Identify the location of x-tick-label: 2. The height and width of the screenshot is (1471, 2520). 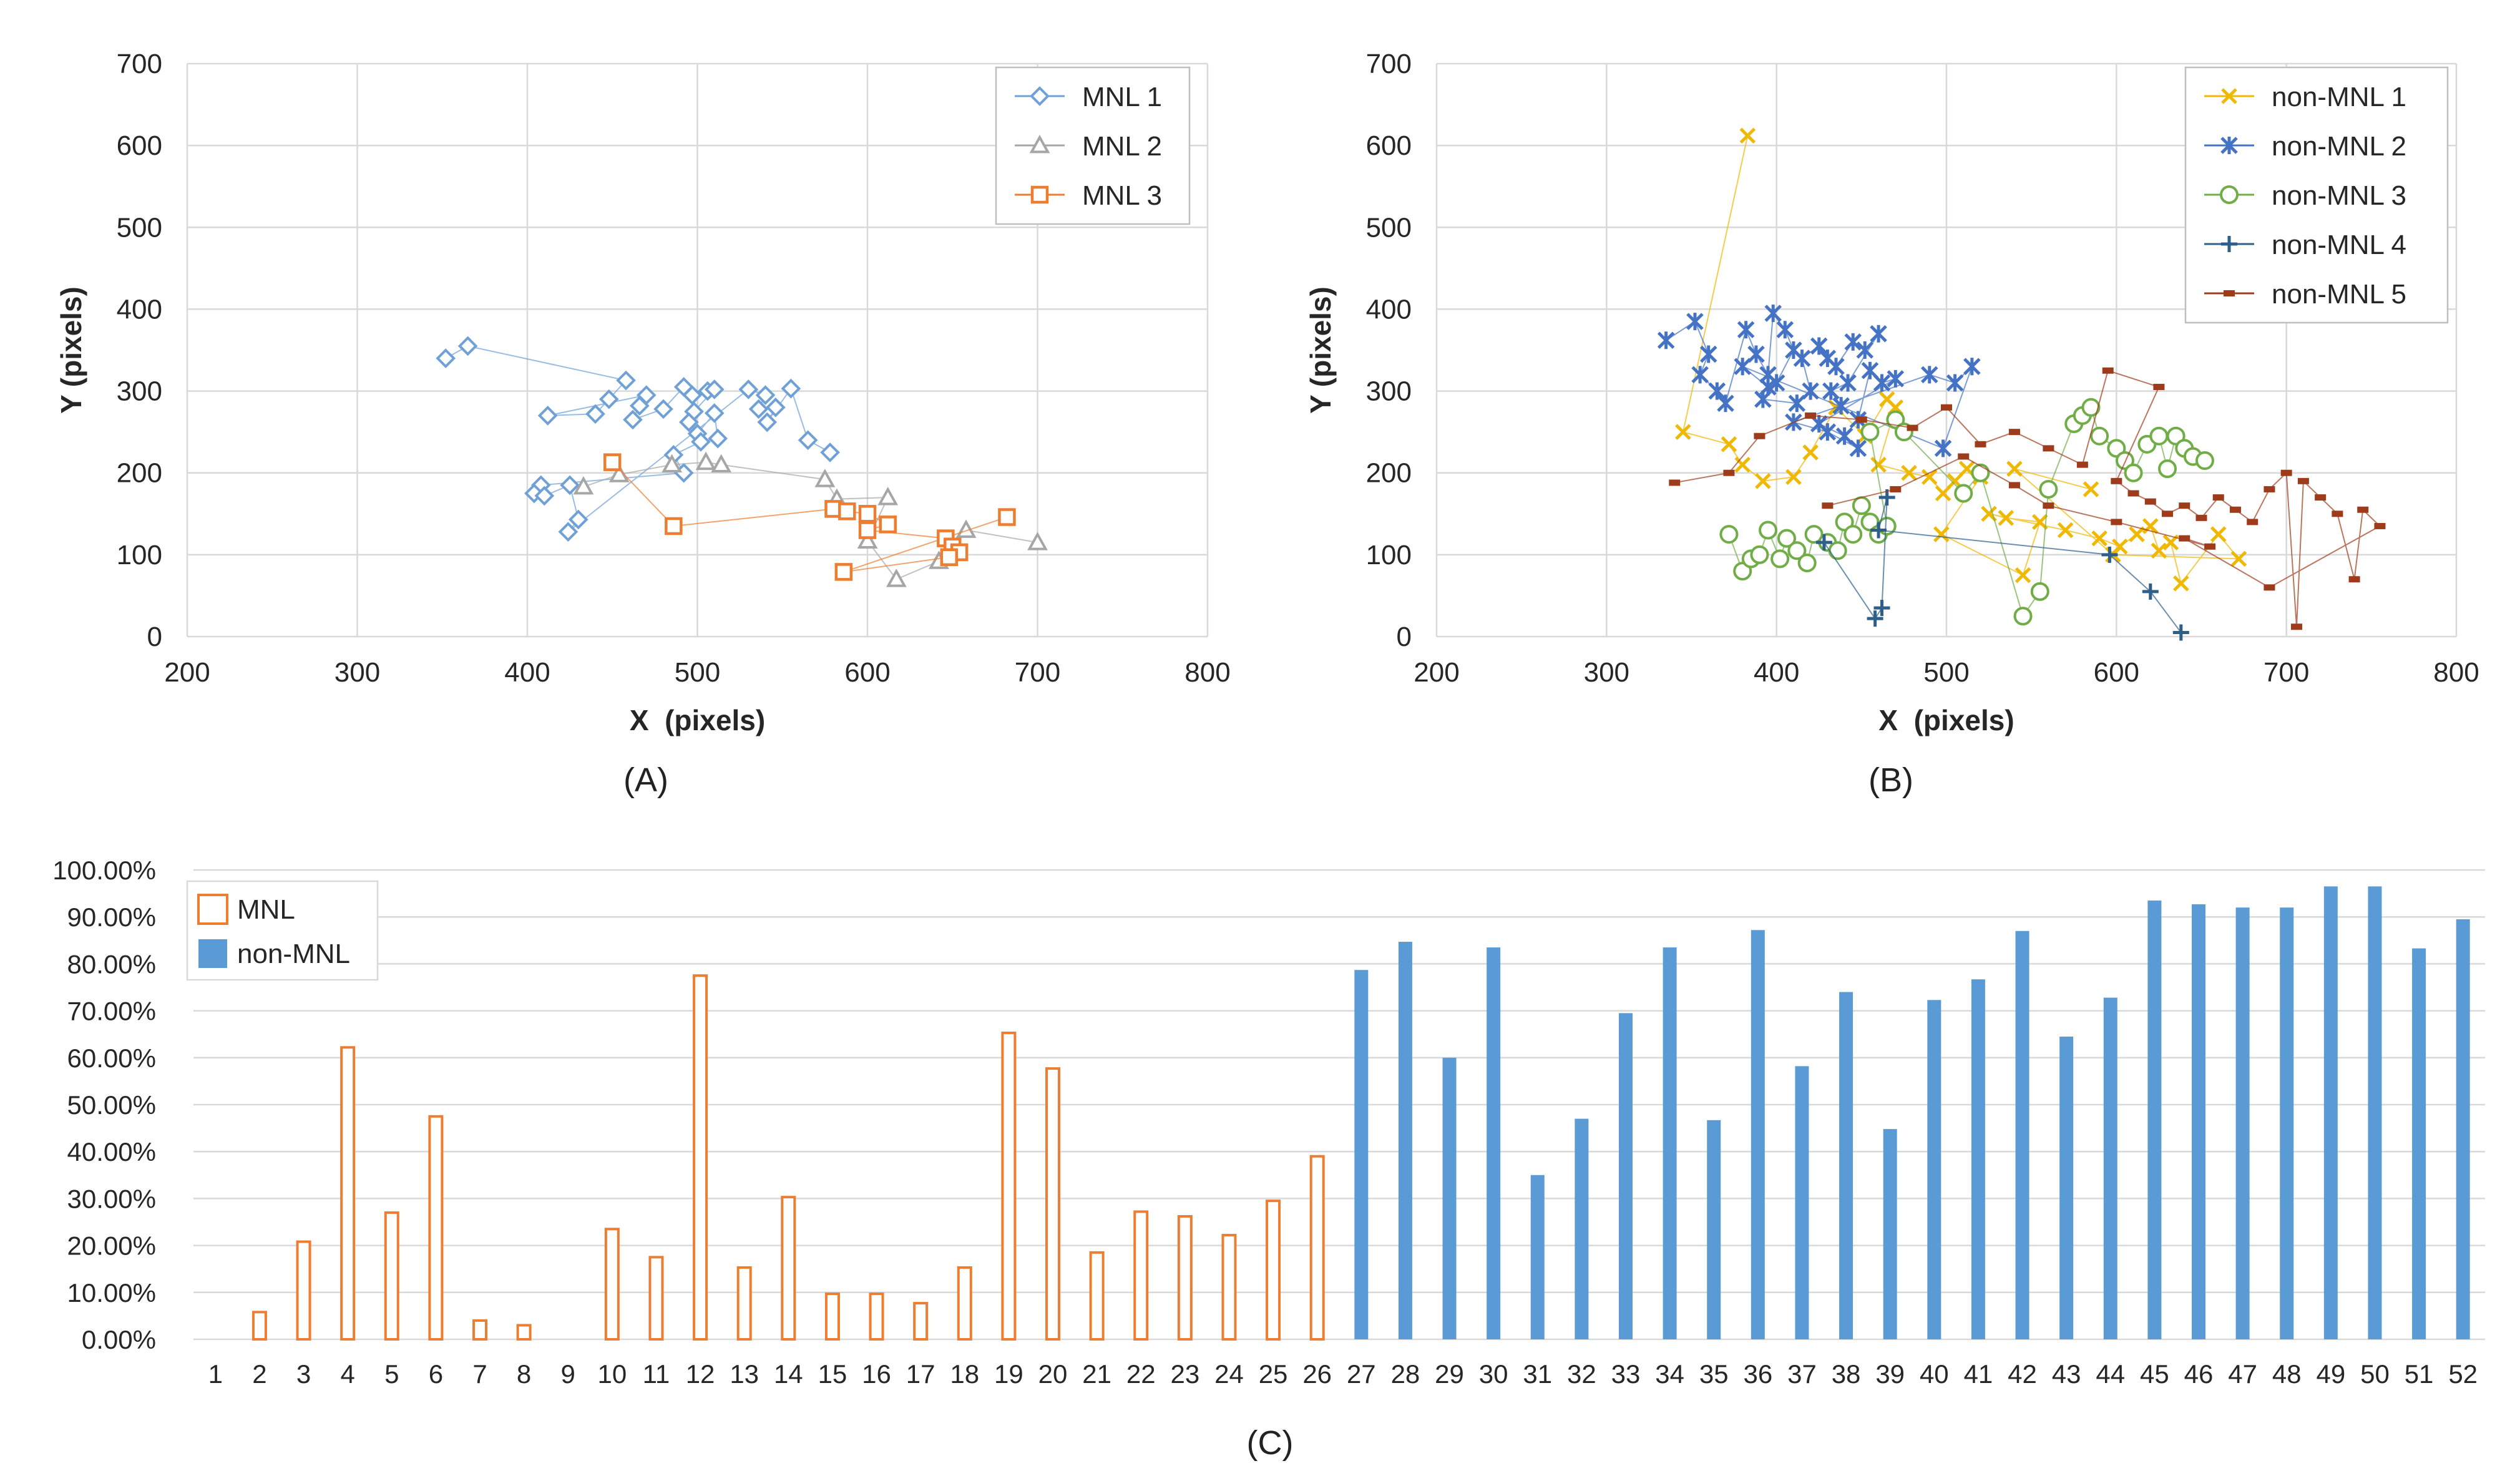
(259, 1374).